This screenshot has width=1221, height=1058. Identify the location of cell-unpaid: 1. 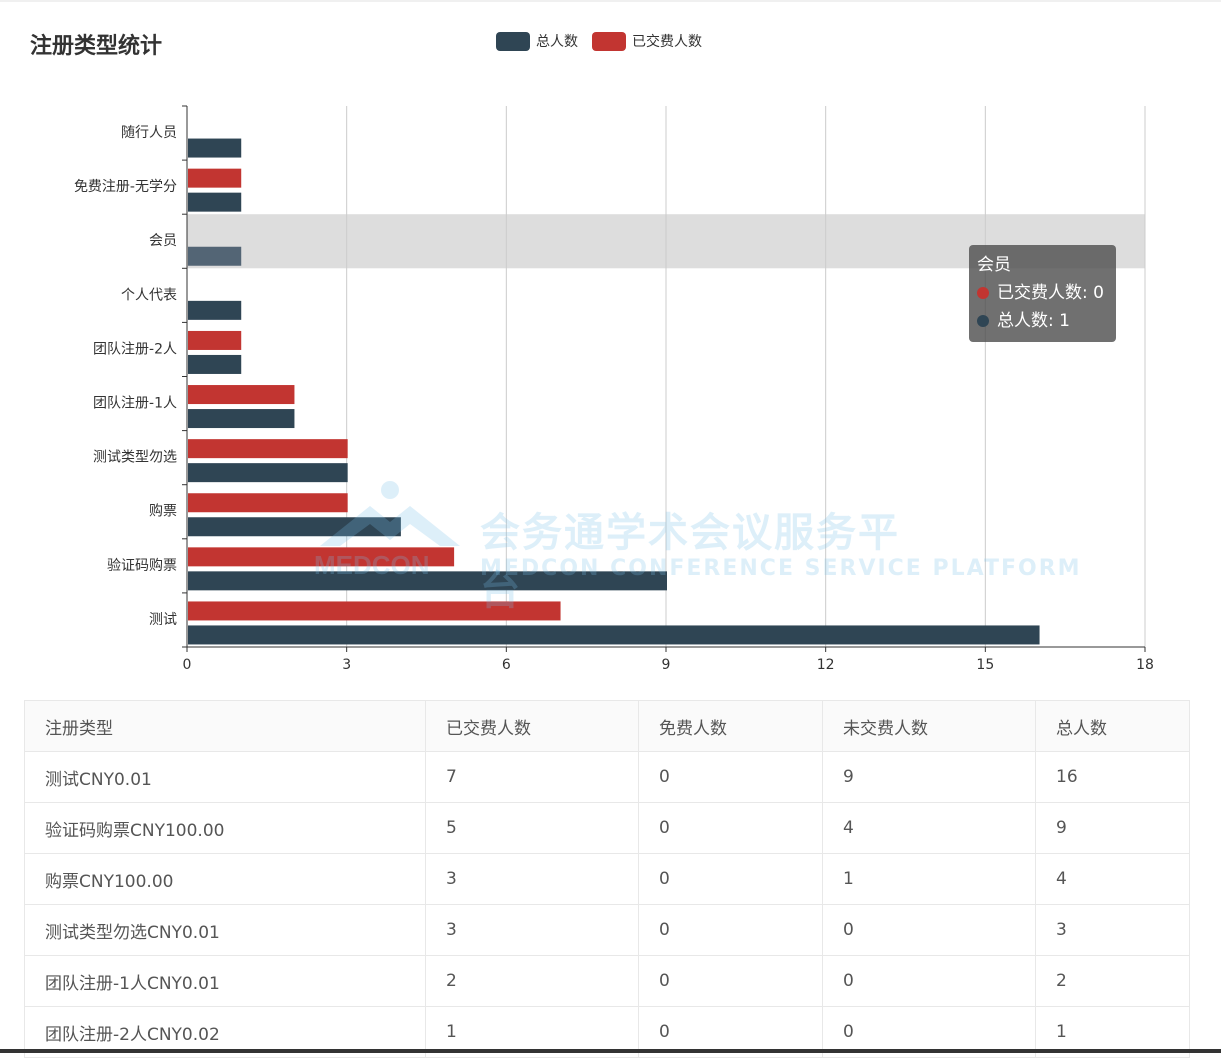
(929, 879).